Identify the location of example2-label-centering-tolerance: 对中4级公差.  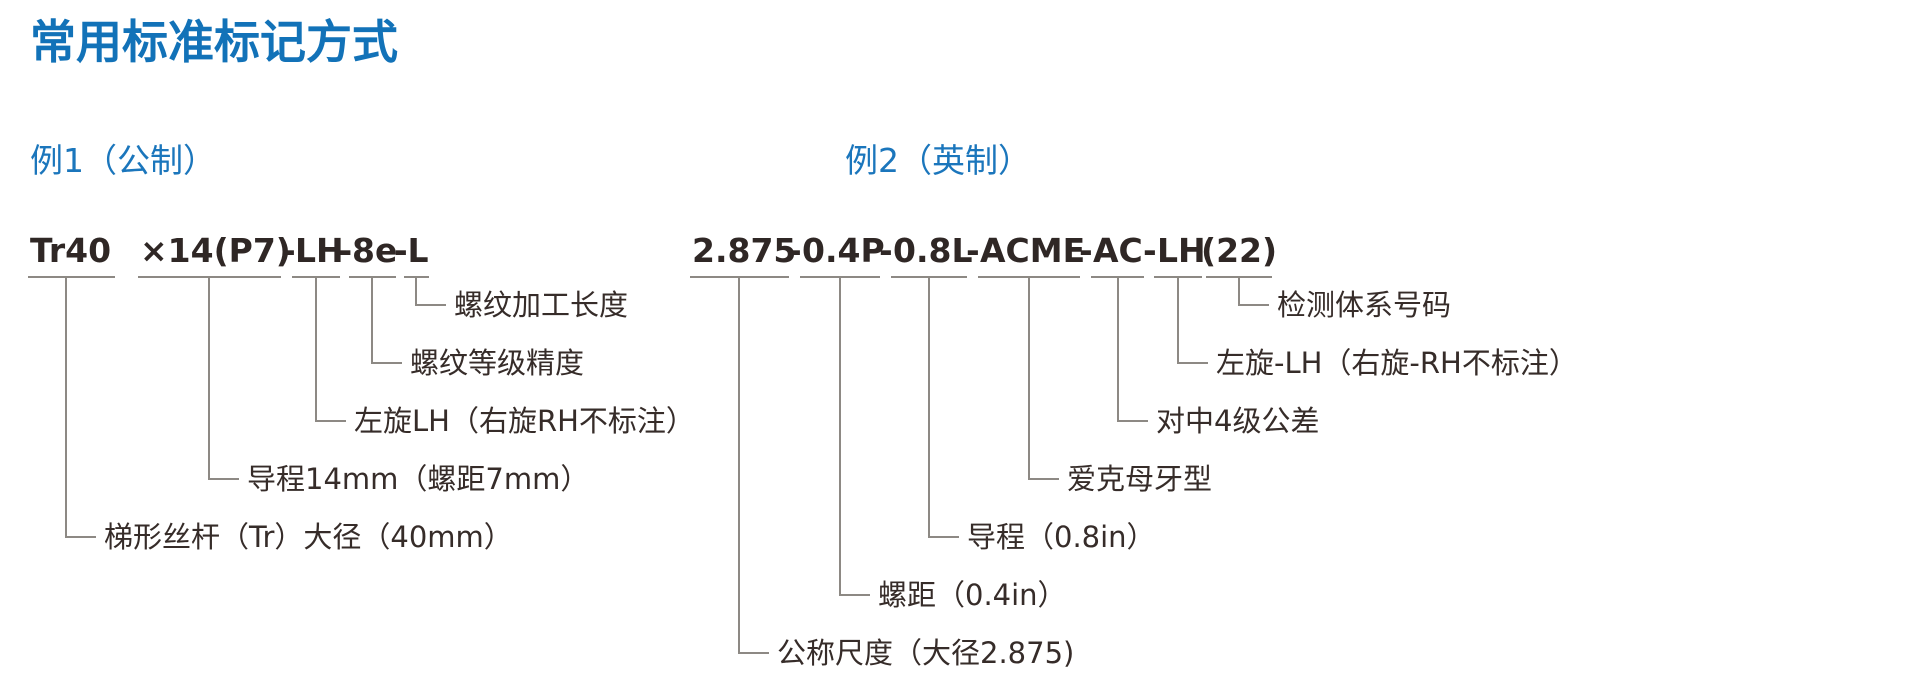
(1237, 421).